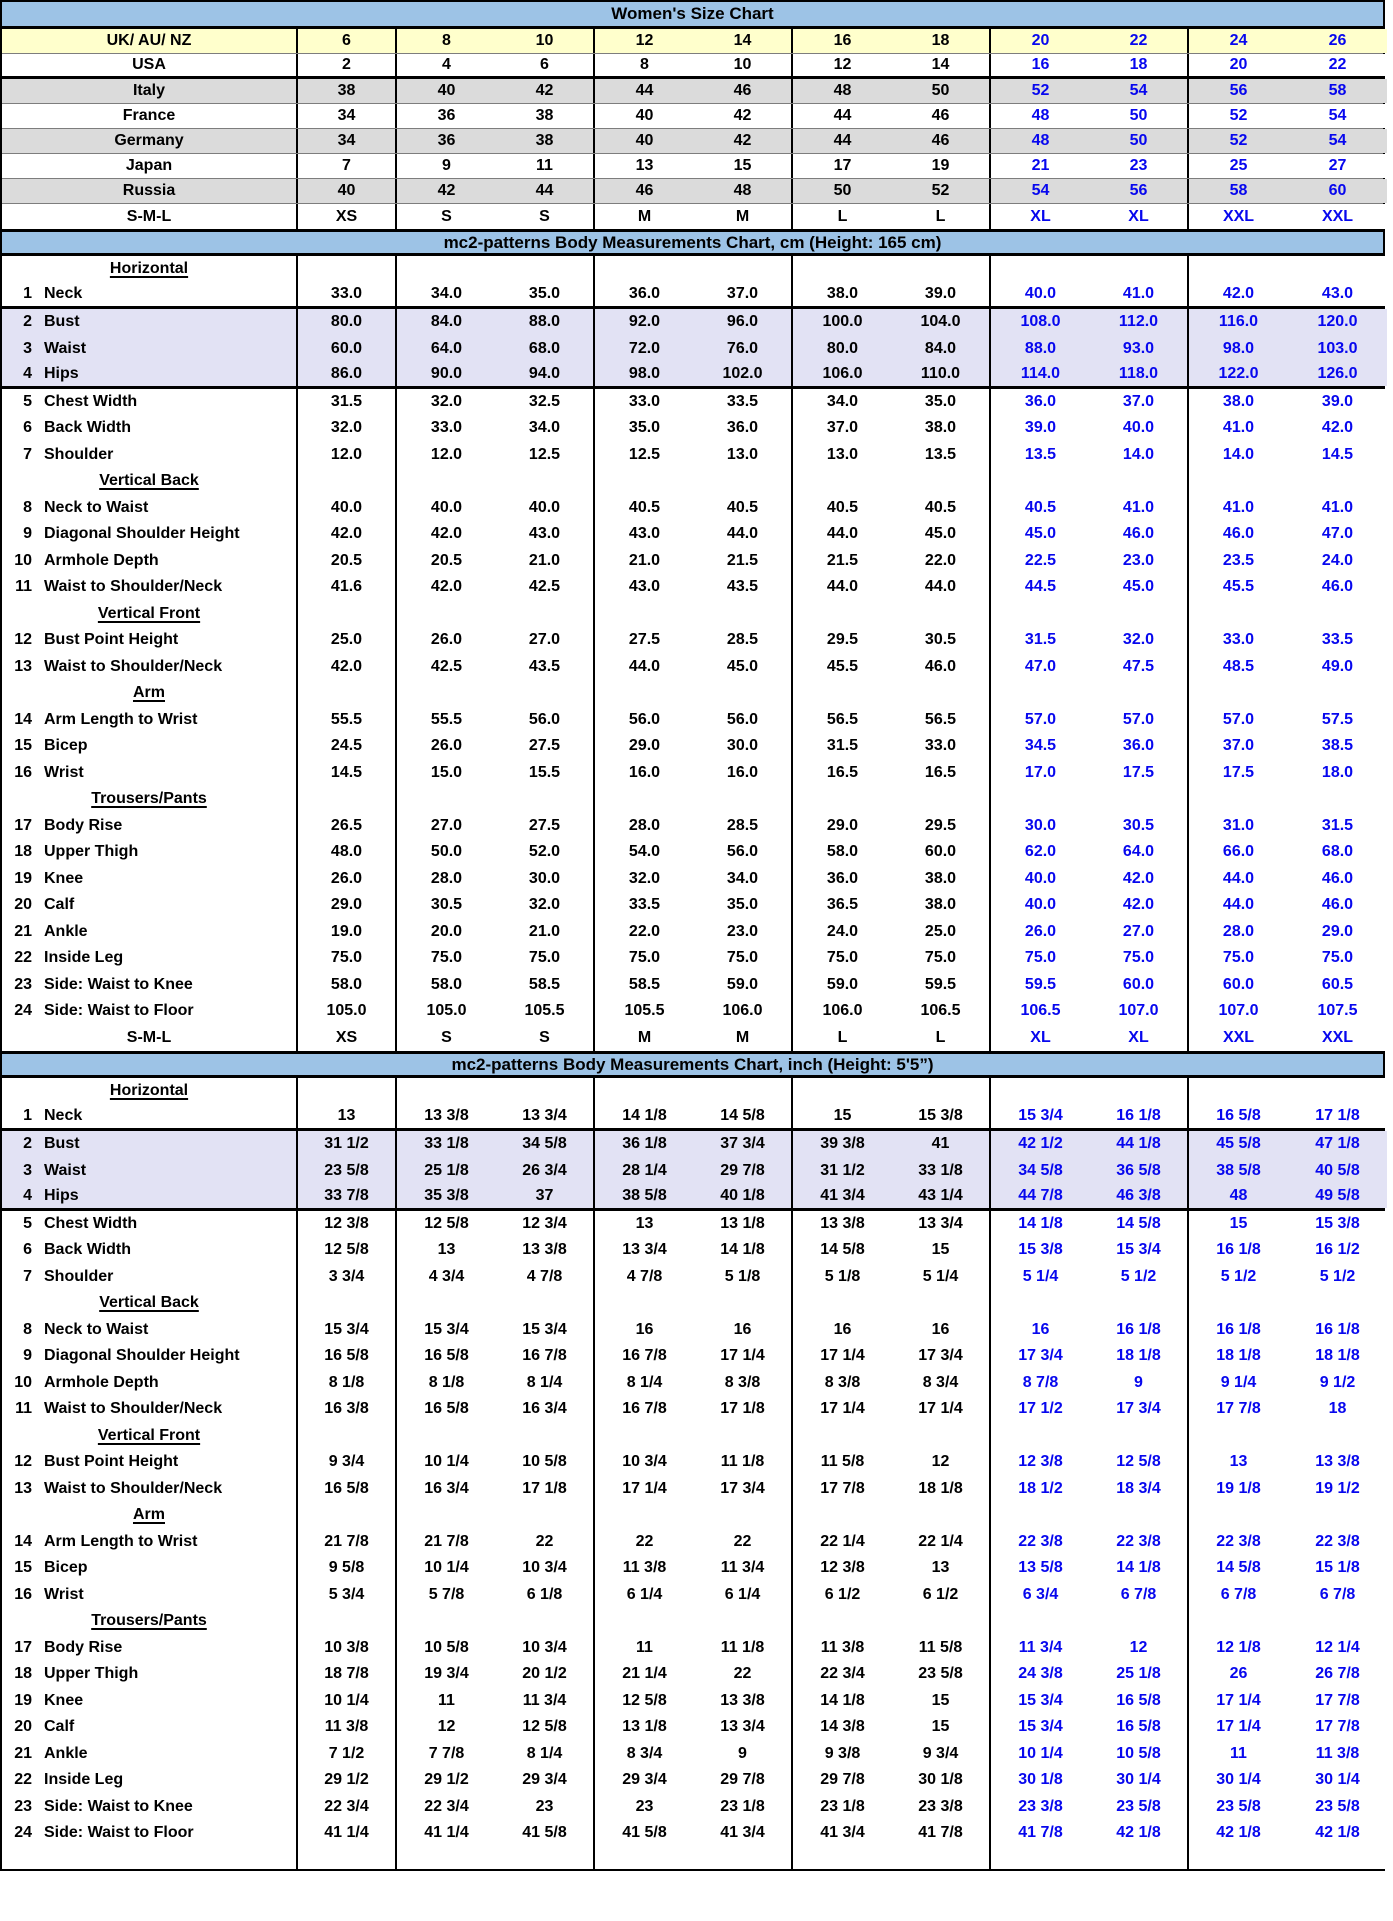 The image size is (1393, 1921). Describe the element at coordinates (1040, 878) in the screenshot. I see `value-cell: 40.0` at that location.